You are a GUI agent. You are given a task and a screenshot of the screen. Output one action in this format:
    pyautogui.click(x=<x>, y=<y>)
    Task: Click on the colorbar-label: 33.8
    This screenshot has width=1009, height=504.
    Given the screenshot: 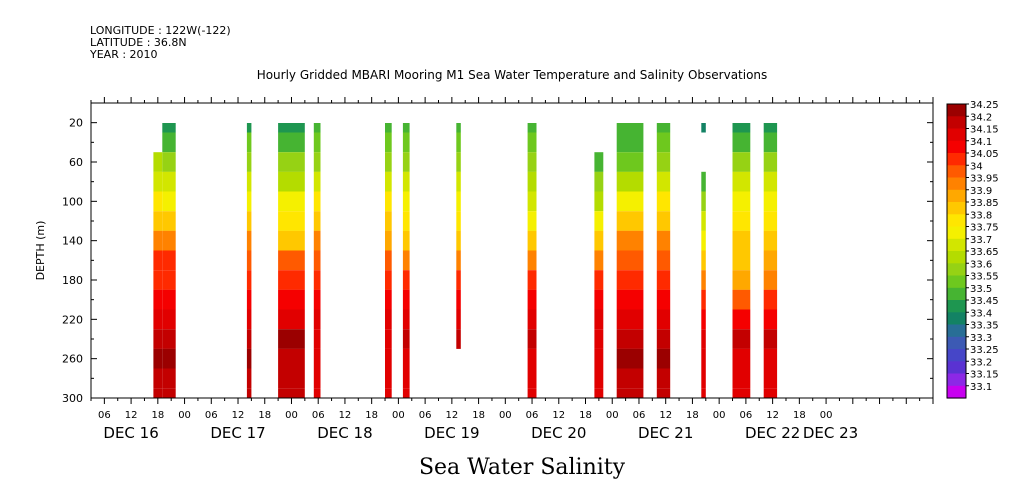 What is the action you would take?
    pyautogui.click(x=981, y=215)
    